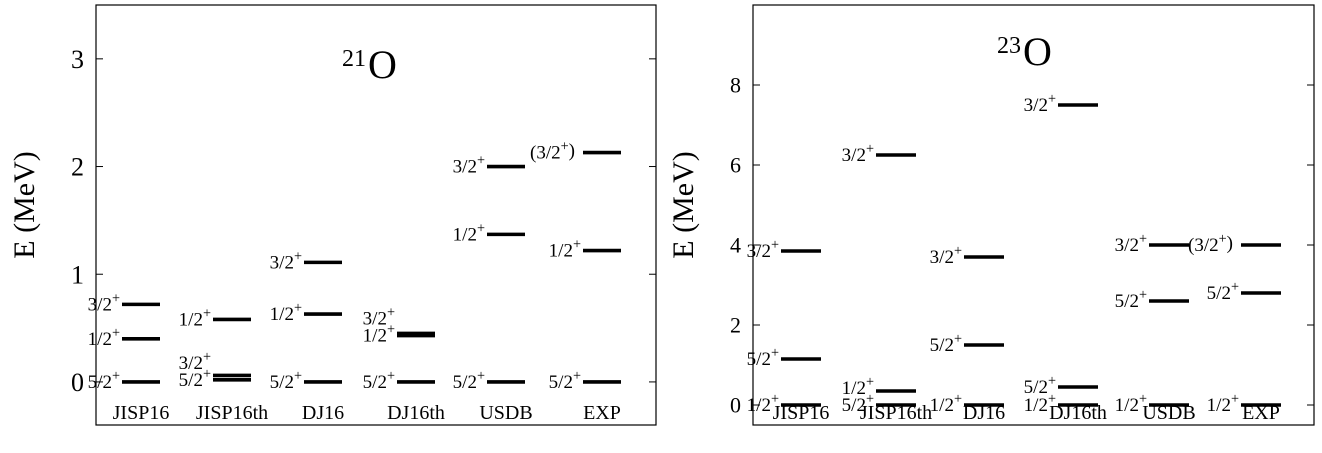  I want to click on spin-value: (3/2, so click(545, 153).